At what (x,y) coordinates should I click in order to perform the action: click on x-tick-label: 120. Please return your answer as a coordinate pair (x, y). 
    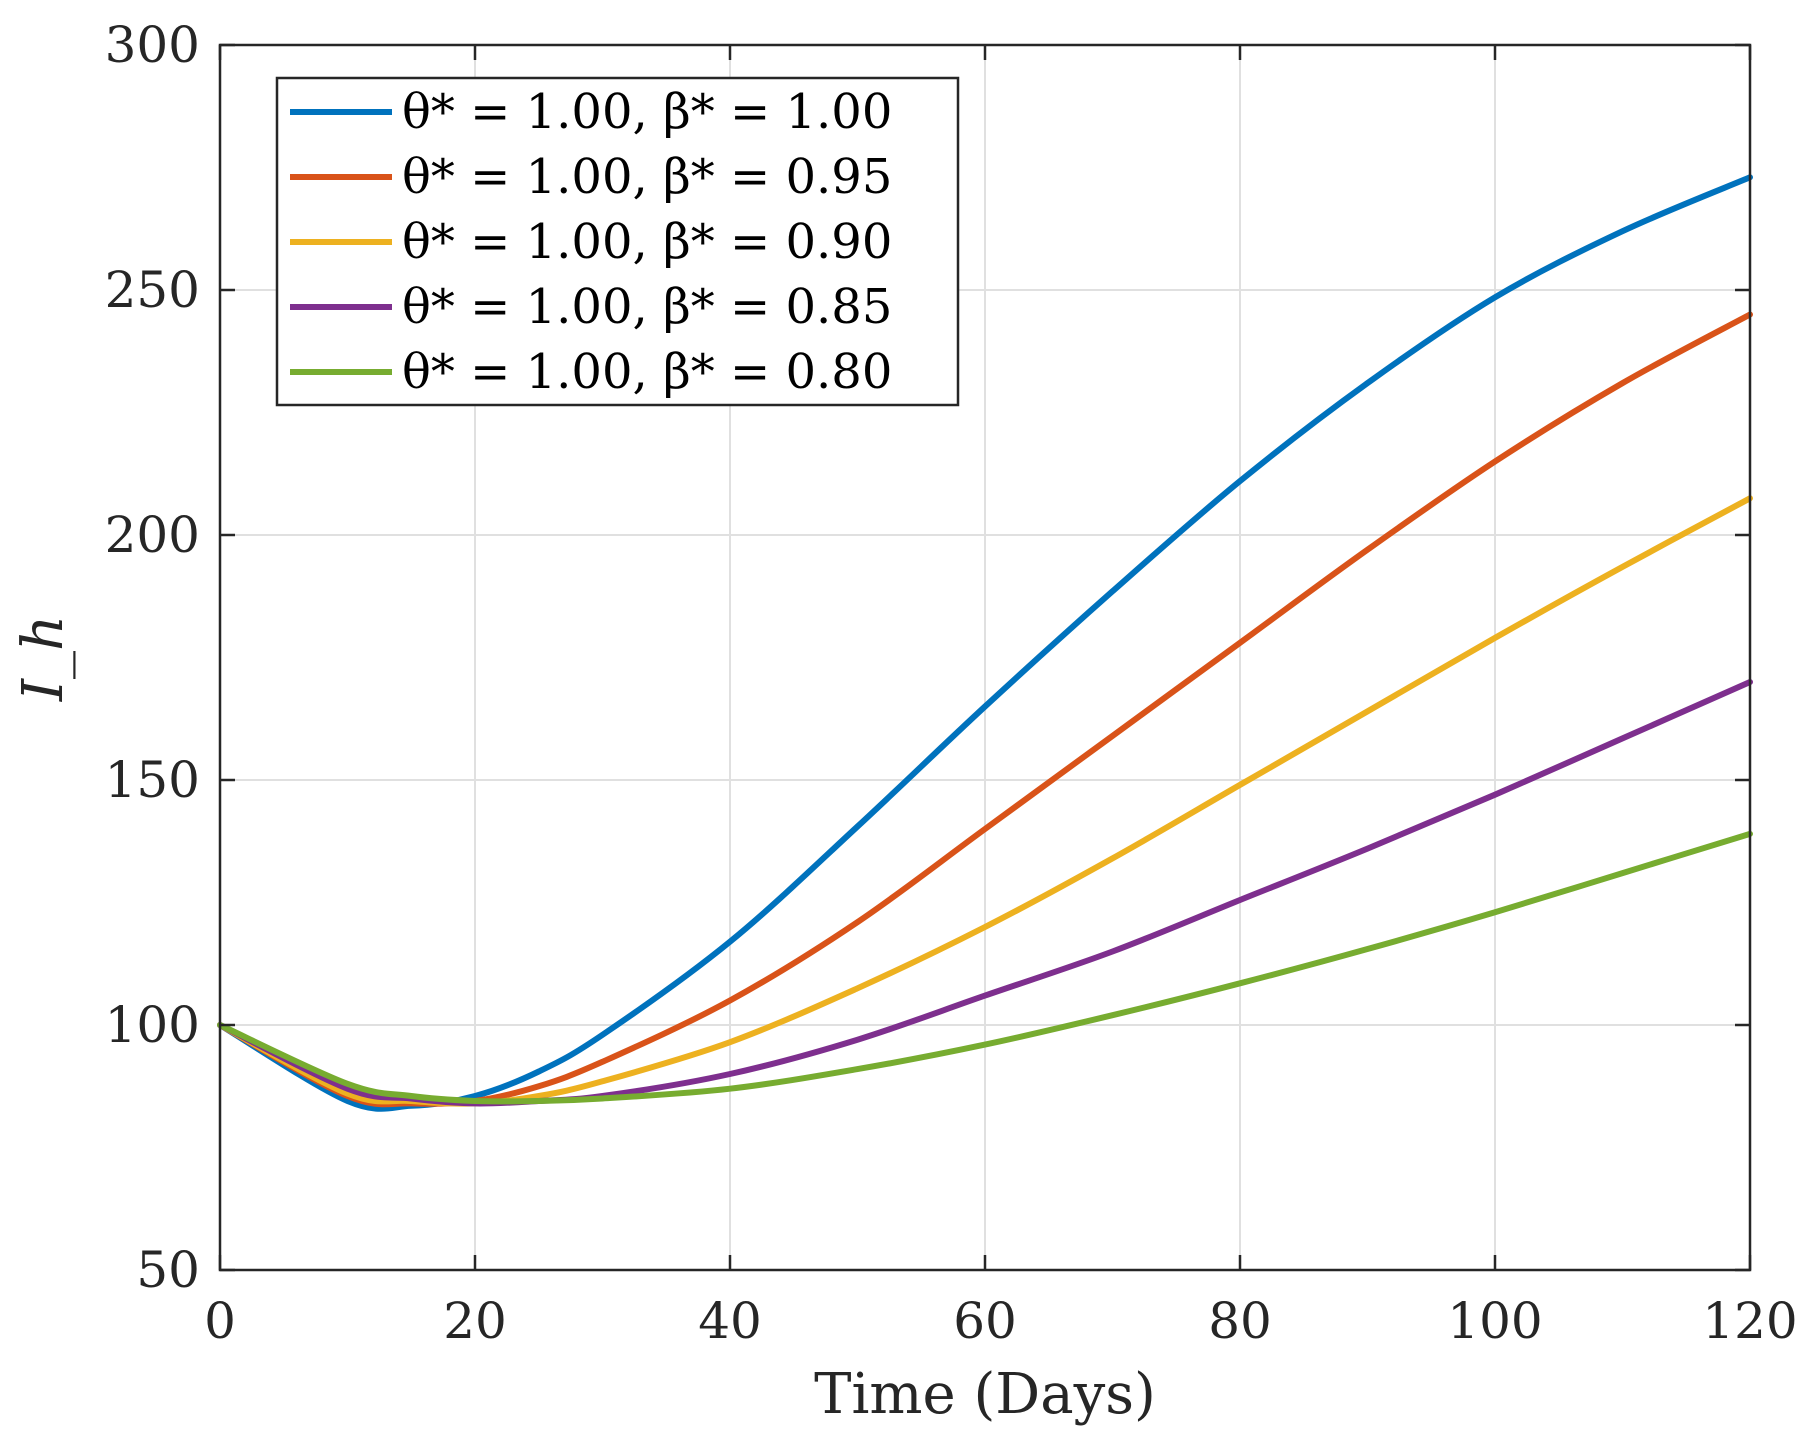
    Looking at the image, I should click on (1749, 1321).